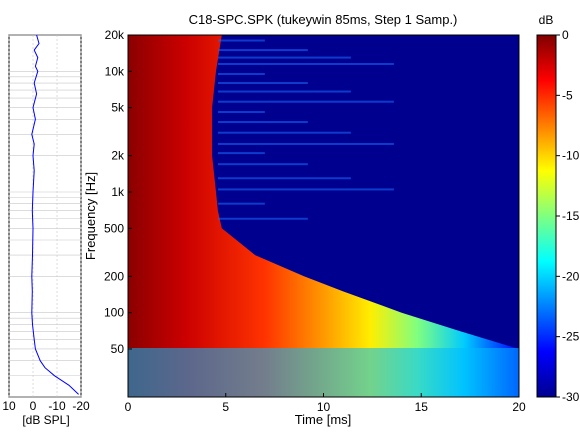 This screenshot has height=435, width=580. I want to click on x-axis-label: Time [ms], so click(323, 419).